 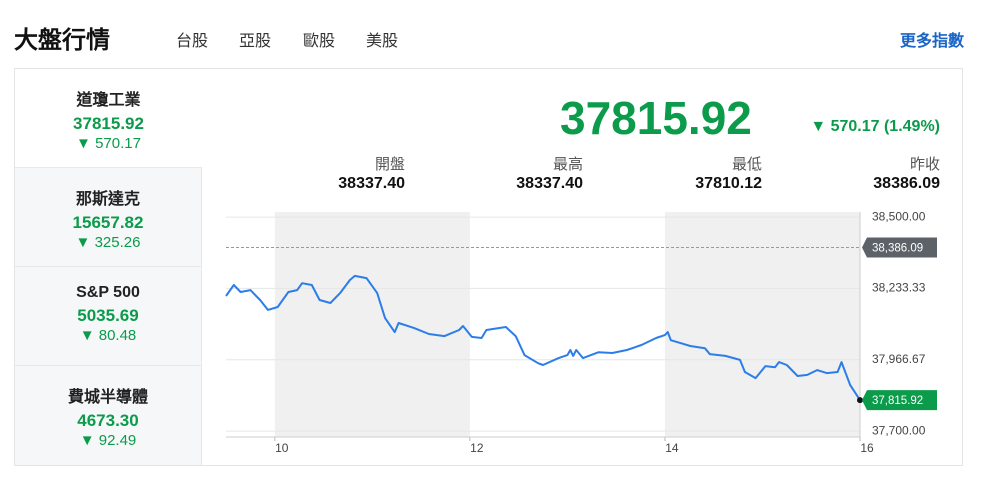 What do you see at coordinates (107, 199) in the screenshot?
I see `index-name: 那斯達克` at bounding box center [107, 199].